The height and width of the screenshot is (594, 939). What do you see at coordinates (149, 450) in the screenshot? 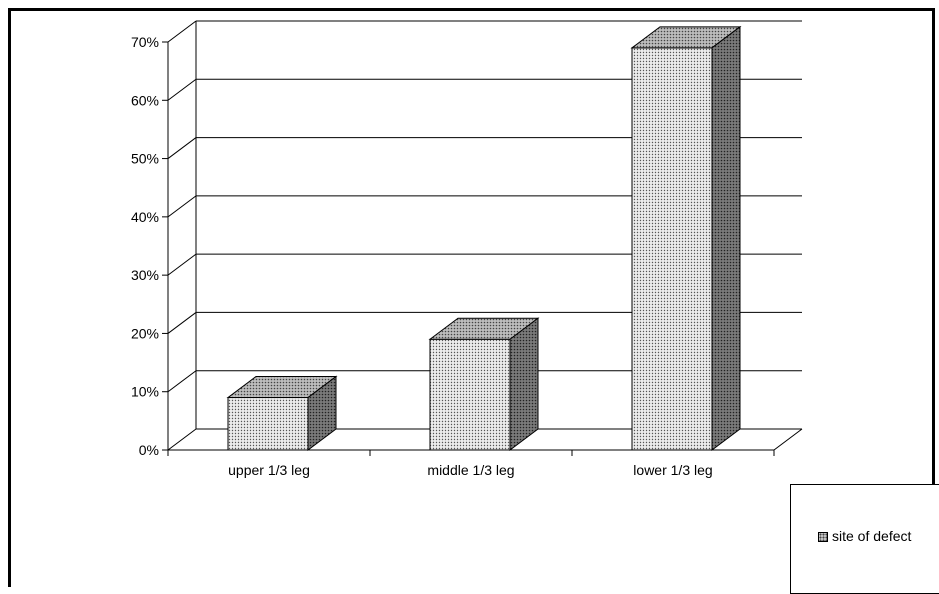
I see `y-tick-label: 0%` at bounding box center [149, 450].